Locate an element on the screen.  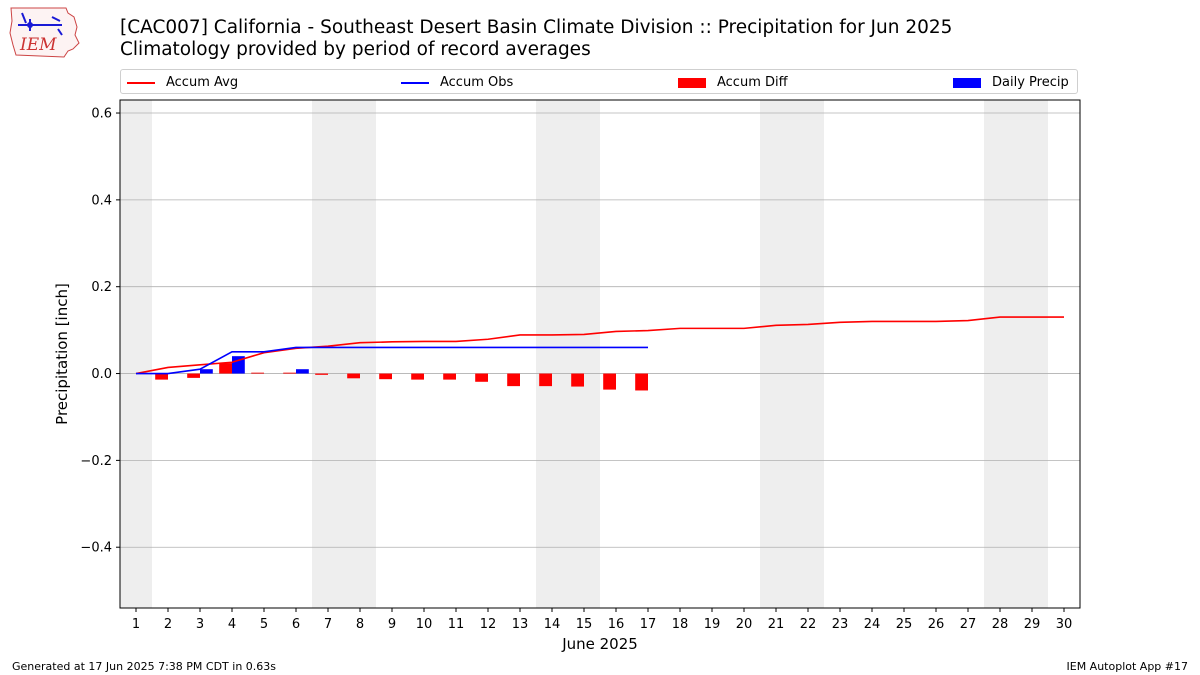
legend-item-accum-diff: Accum Diff is located at coordinates (733, 82).